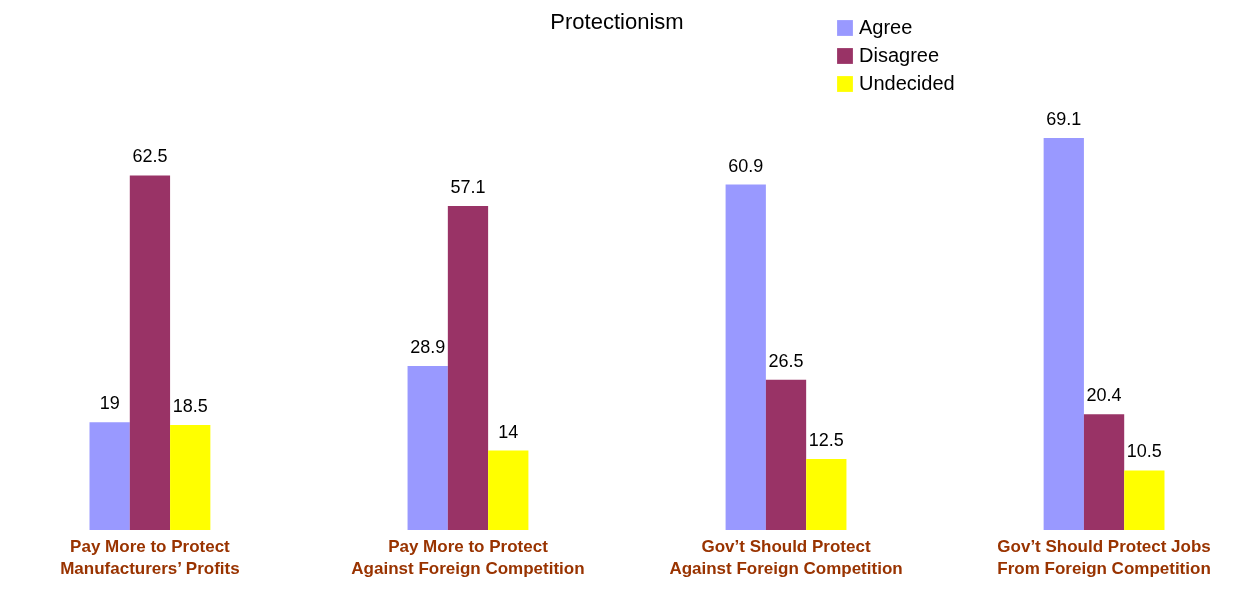 The width and height of the screenshot is (1254, 590). What do you see at coordinates (150, 156) in the screenshot?
I see `data-label: 62.5` at bounding box center [150, 156].